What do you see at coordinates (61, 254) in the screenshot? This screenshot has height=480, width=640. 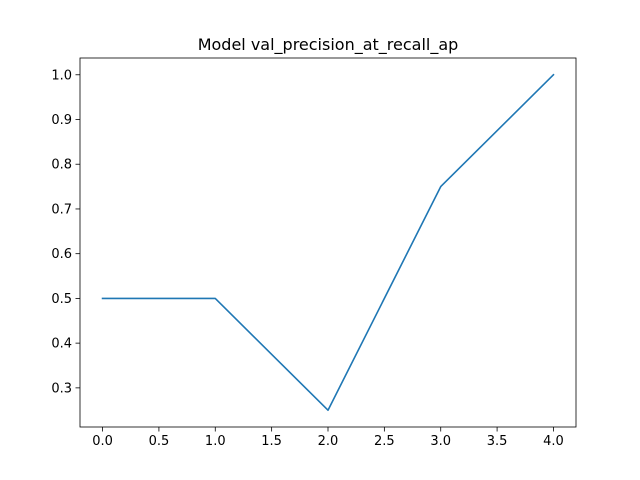 I see `y-tick-label: 0.6` at bounding box center [61, 254].